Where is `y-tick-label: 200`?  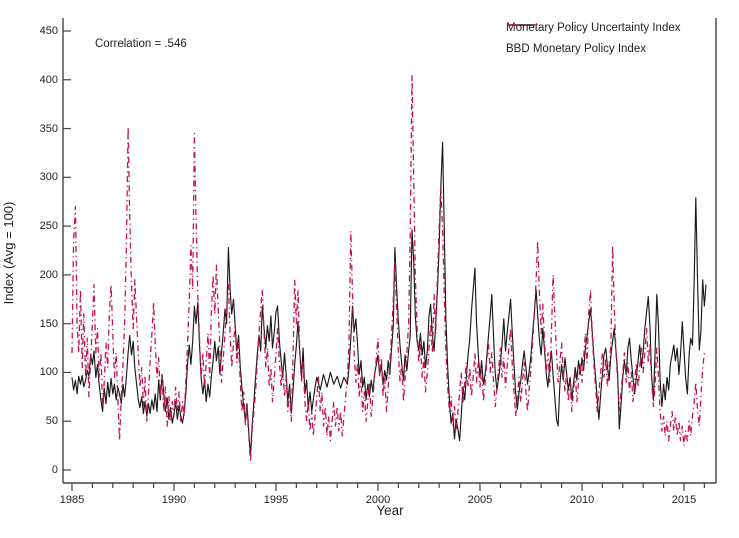 y-tick-label: 200 is located at coordinates (48, 274).